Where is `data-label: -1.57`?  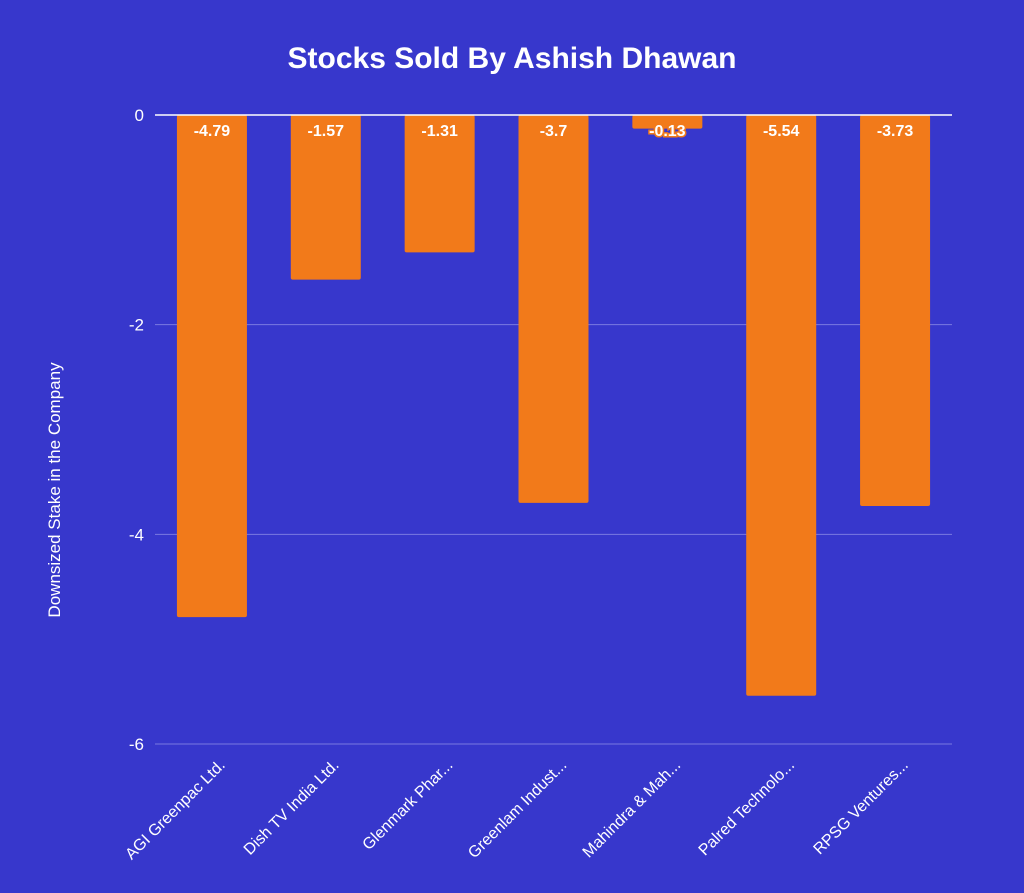
data-label: -1.57 is located at coordinates (326, 131).